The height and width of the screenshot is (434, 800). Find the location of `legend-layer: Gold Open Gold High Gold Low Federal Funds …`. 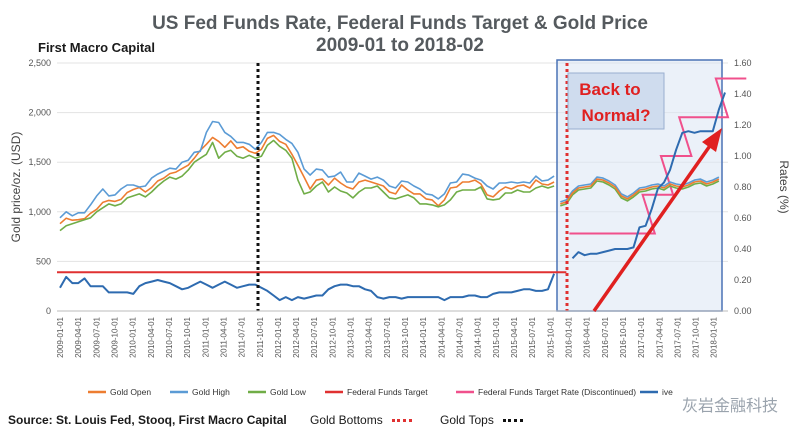

legend-layer: Gold Open Gold High Gold Low Federal Funds … is located at coordinates (380, 392).